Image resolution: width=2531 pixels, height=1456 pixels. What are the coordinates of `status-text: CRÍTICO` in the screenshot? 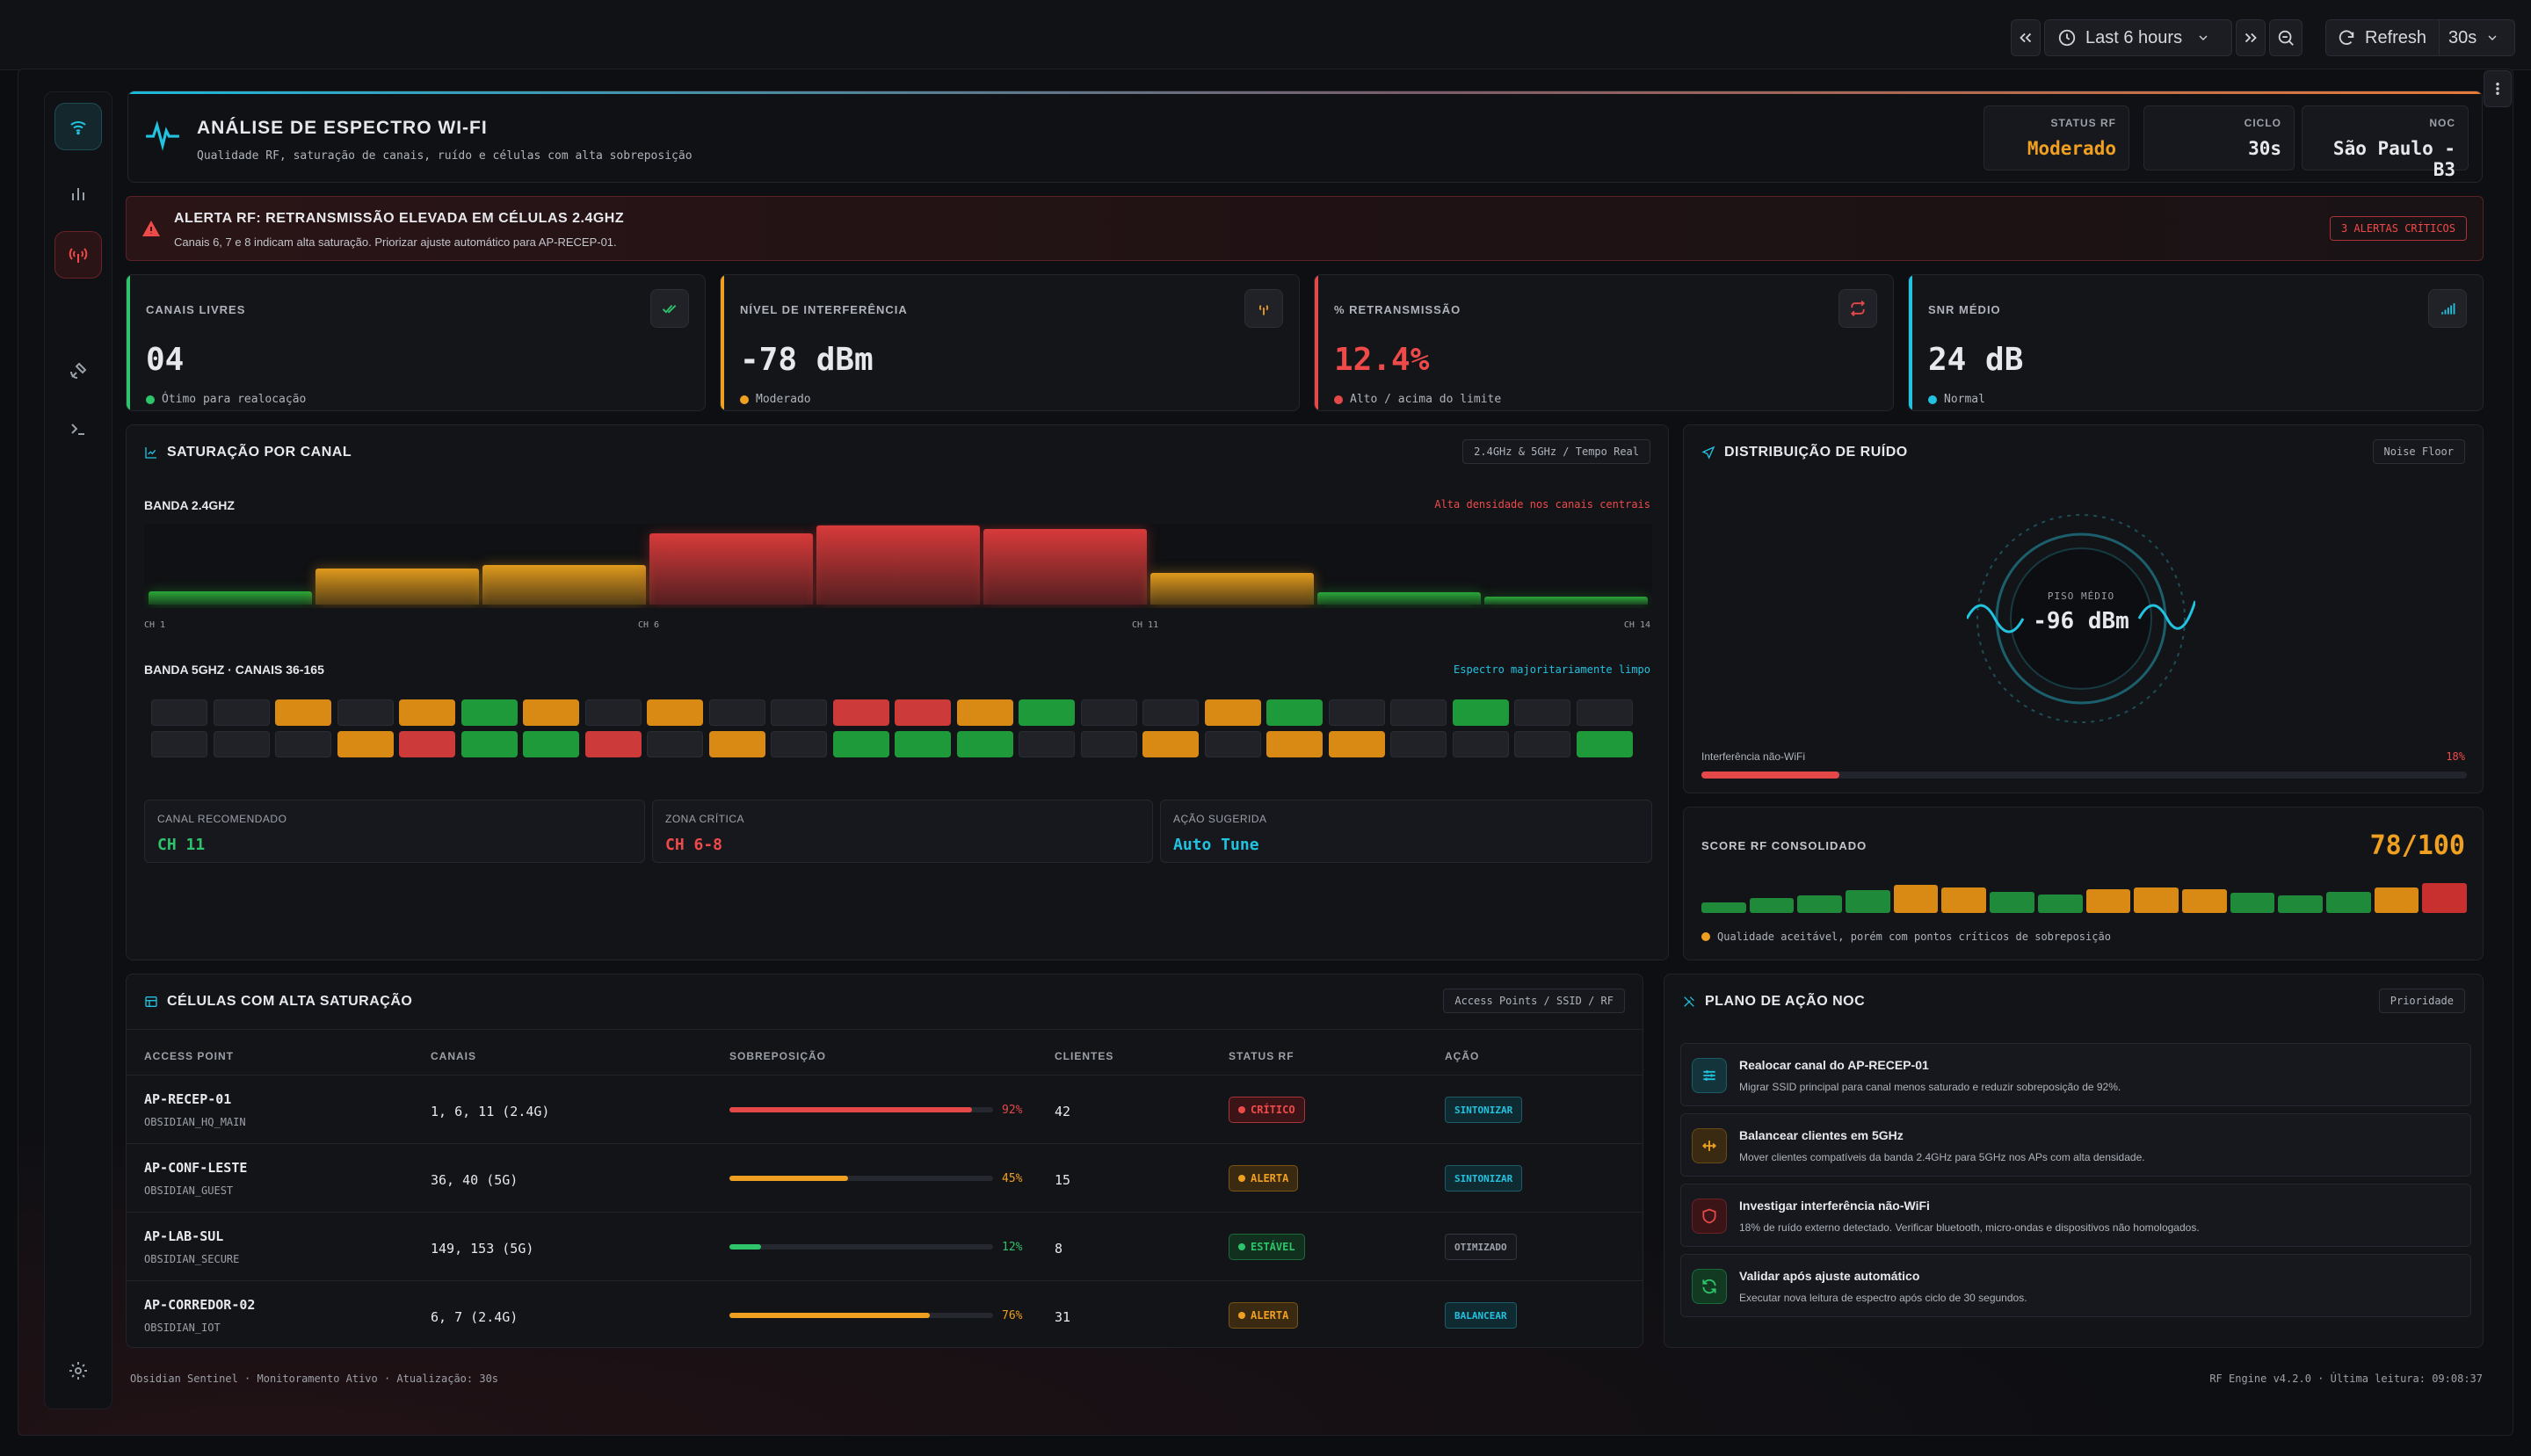 It's located at (1273, 1110).